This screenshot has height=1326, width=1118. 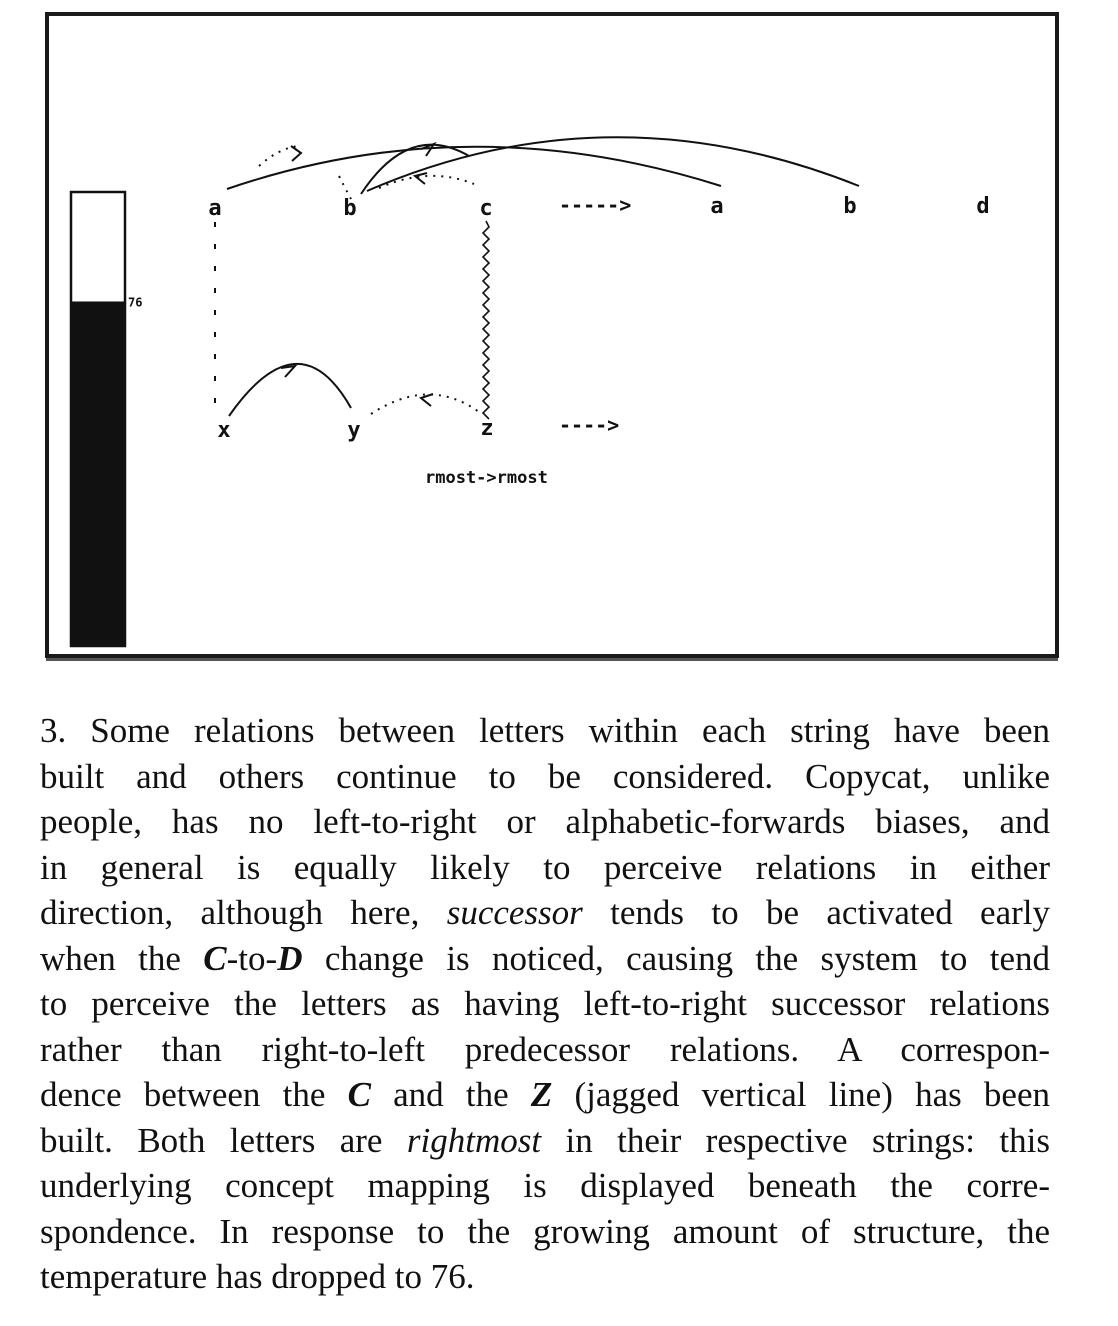 What do you see at coordinates (214, 208) in the screenshot?
I see `initial-letter-a: a` at bounding box center [214, 208].